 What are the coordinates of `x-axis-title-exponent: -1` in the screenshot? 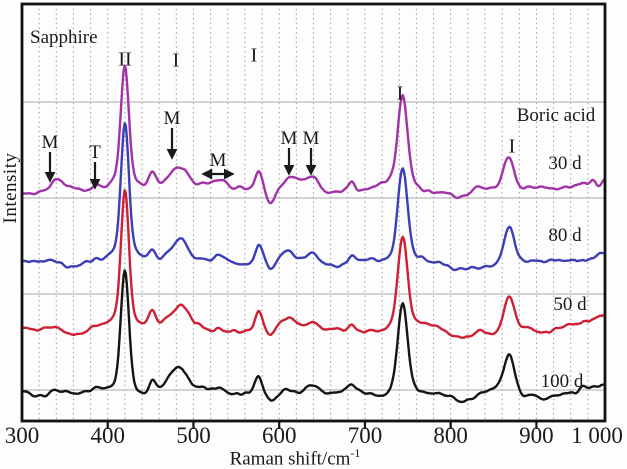 It's located at (355, 453).